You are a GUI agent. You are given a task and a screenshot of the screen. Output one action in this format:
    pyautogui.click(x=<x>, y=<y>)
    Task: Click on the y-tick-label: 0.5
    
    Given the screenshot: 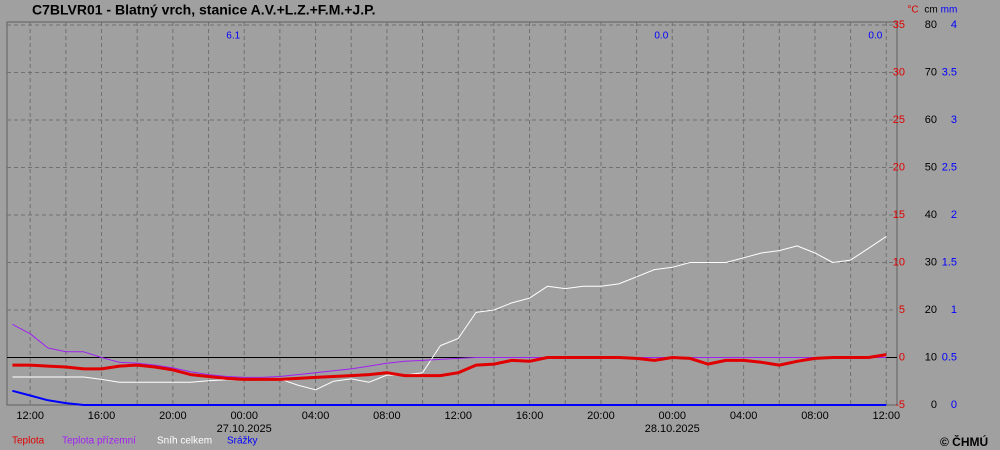 What is the action you would take?
    pyautogui.click(x=949, y=357)
    